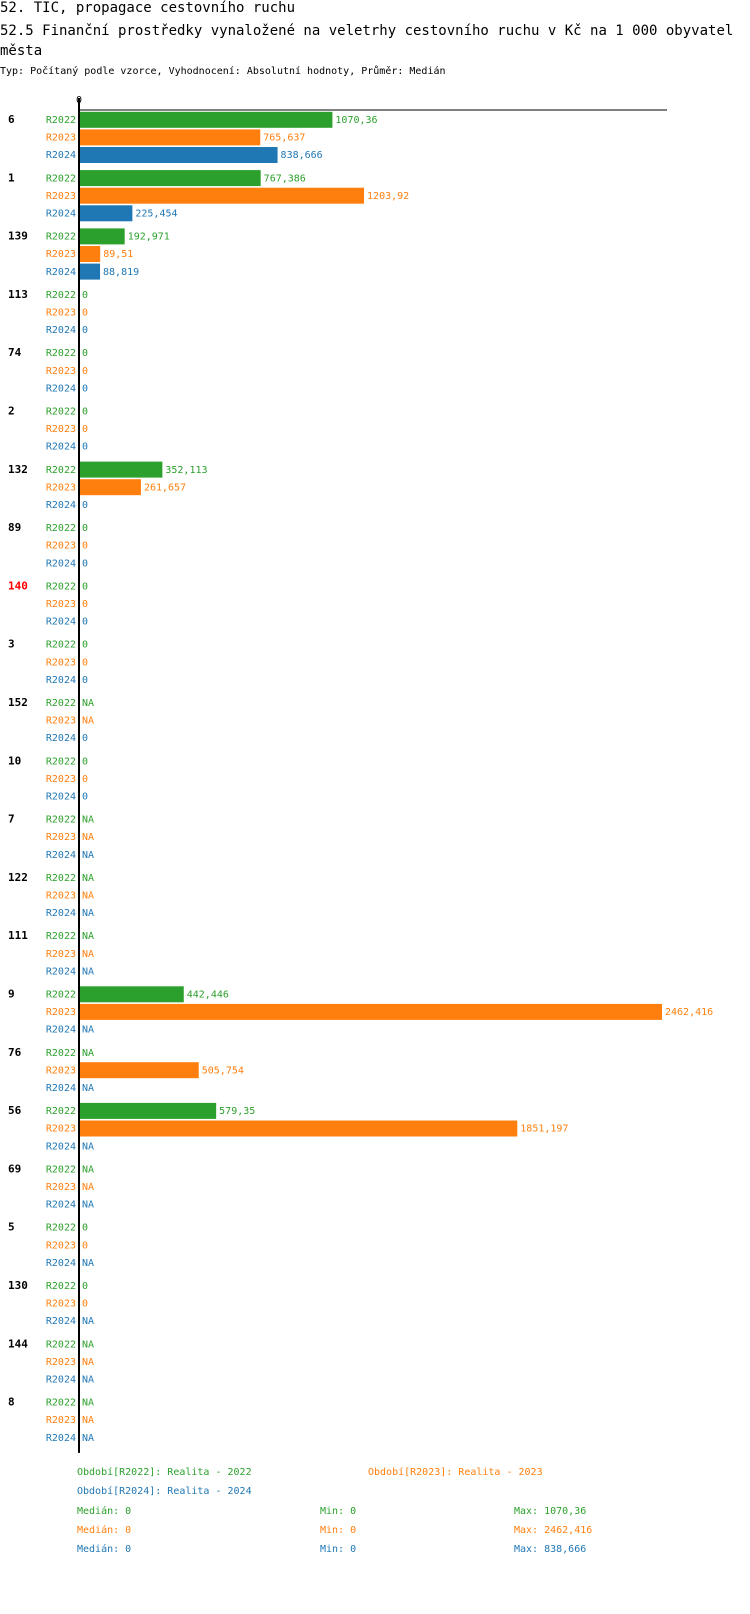 The image size is (750, 1614). Describe the element at coordinates (18, 469) in the screenshot. I see `category-label: 132` at that location.